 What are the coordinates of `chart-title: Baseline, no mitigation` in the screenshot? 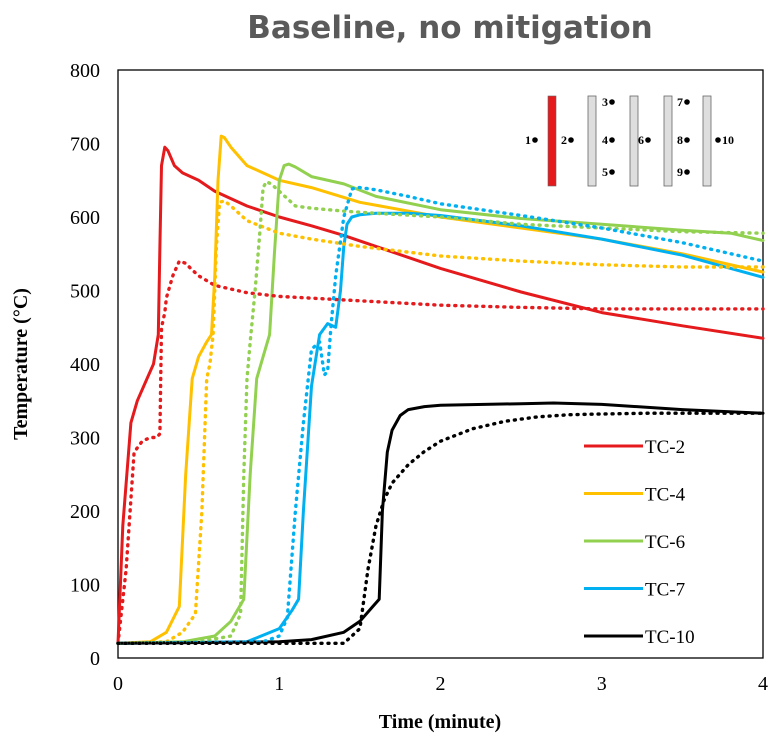 It's located at (449, 28).